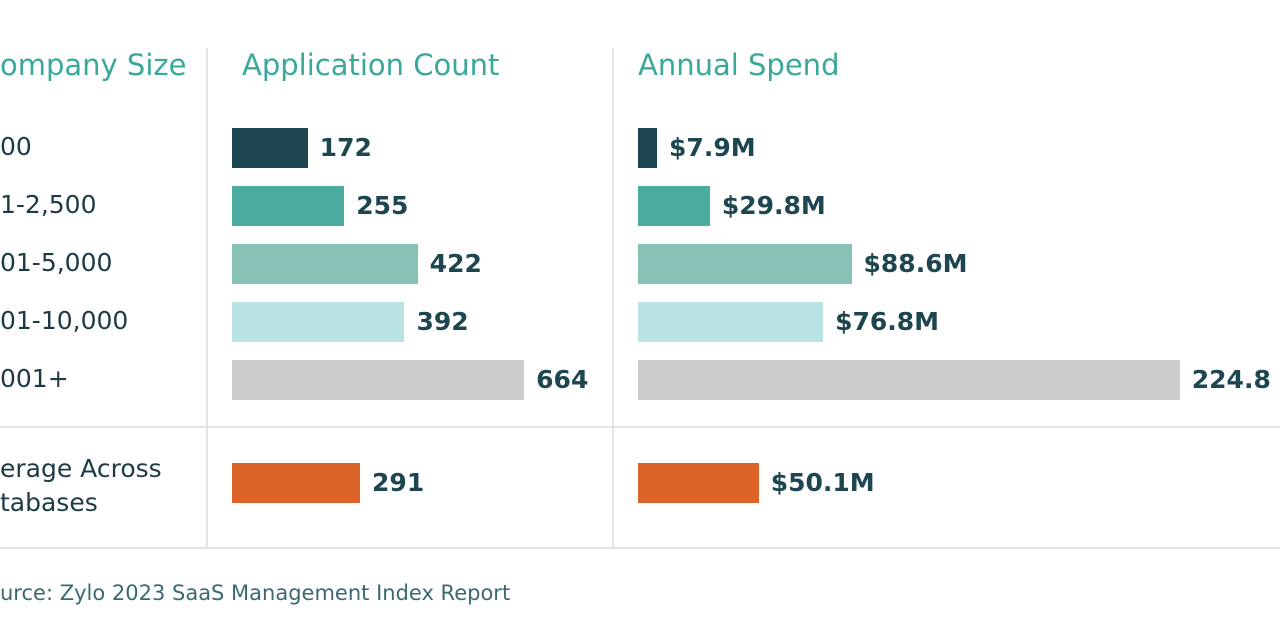 This screenshot has width=1280, height=640. Describe the element at coordinates (371, 65) in the screenshot. I see `header-application-count: Application Count` at that location.